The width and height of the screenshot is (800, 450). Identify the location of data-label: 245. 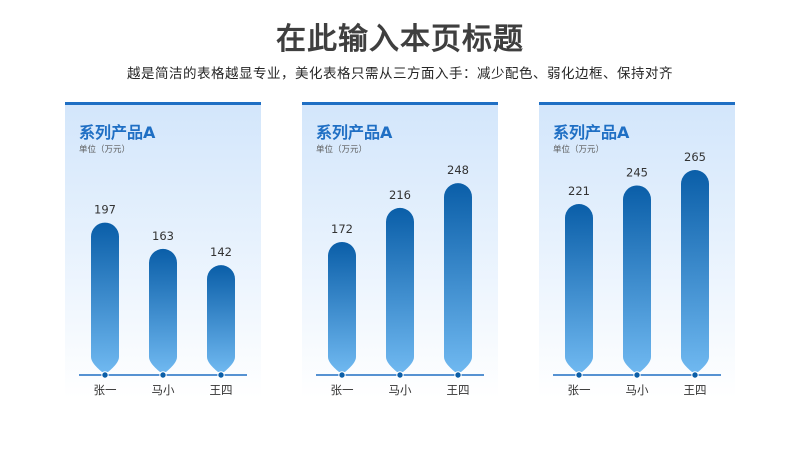
(637, 172).